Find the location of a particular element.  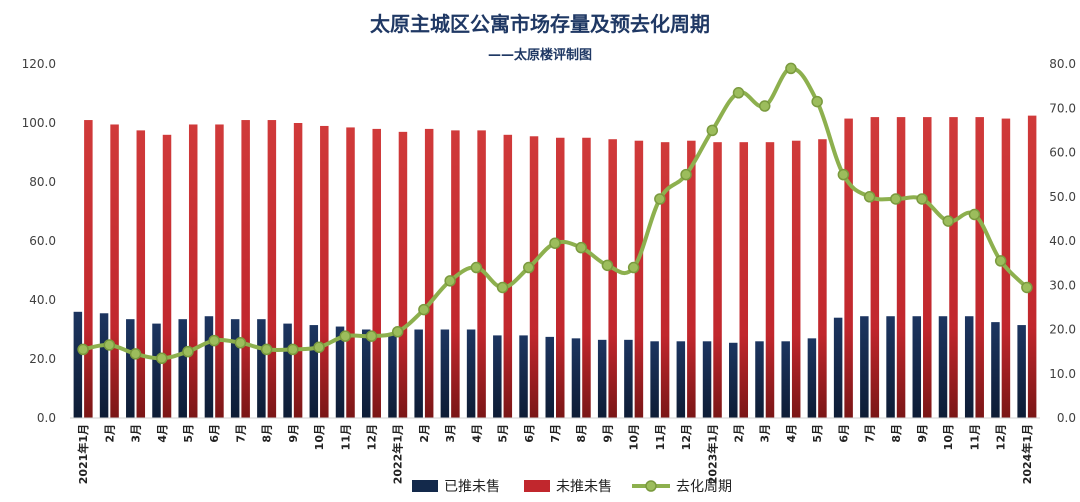

legend-swatch-launched-unsold is located at coordinates (425, 486).